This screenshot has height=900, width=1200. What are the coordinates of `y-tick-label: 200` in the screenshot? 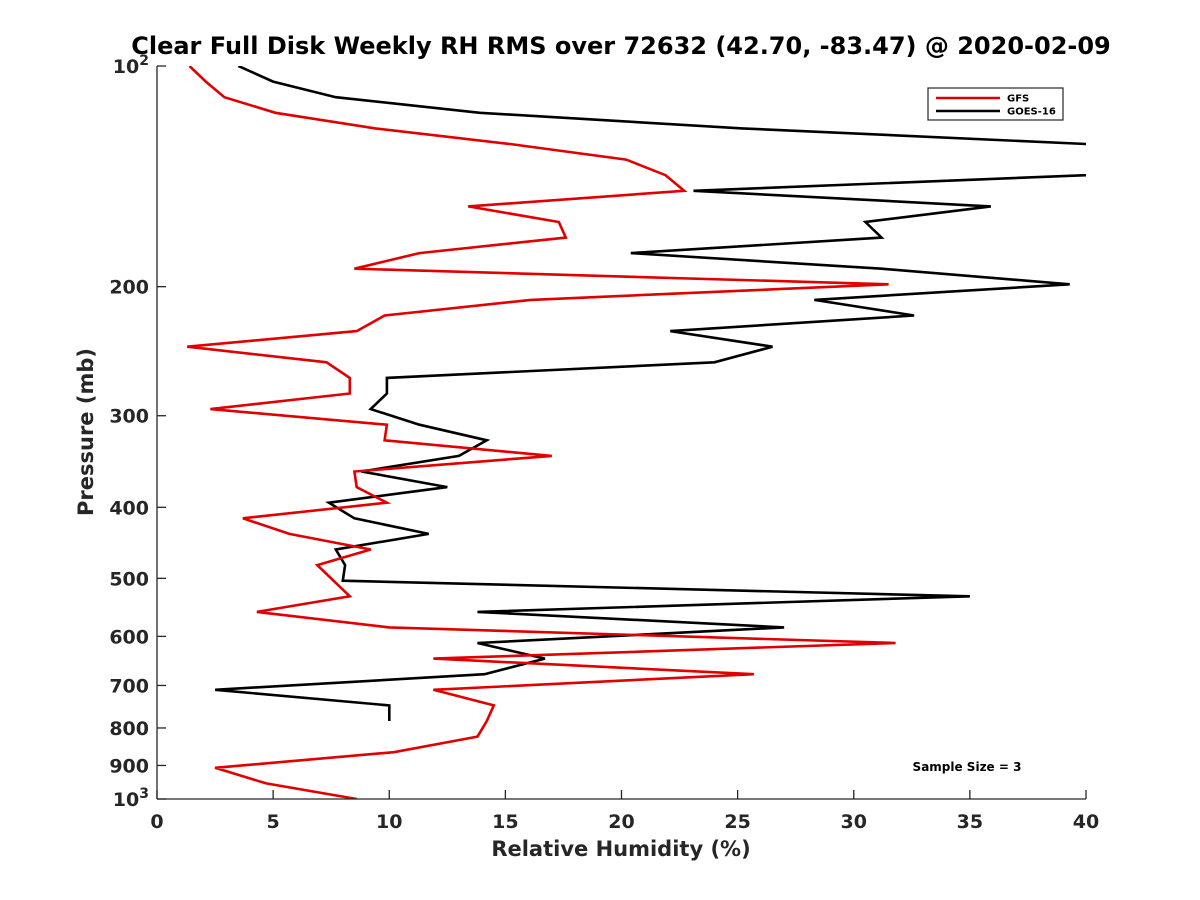 It's located at (129, 288).